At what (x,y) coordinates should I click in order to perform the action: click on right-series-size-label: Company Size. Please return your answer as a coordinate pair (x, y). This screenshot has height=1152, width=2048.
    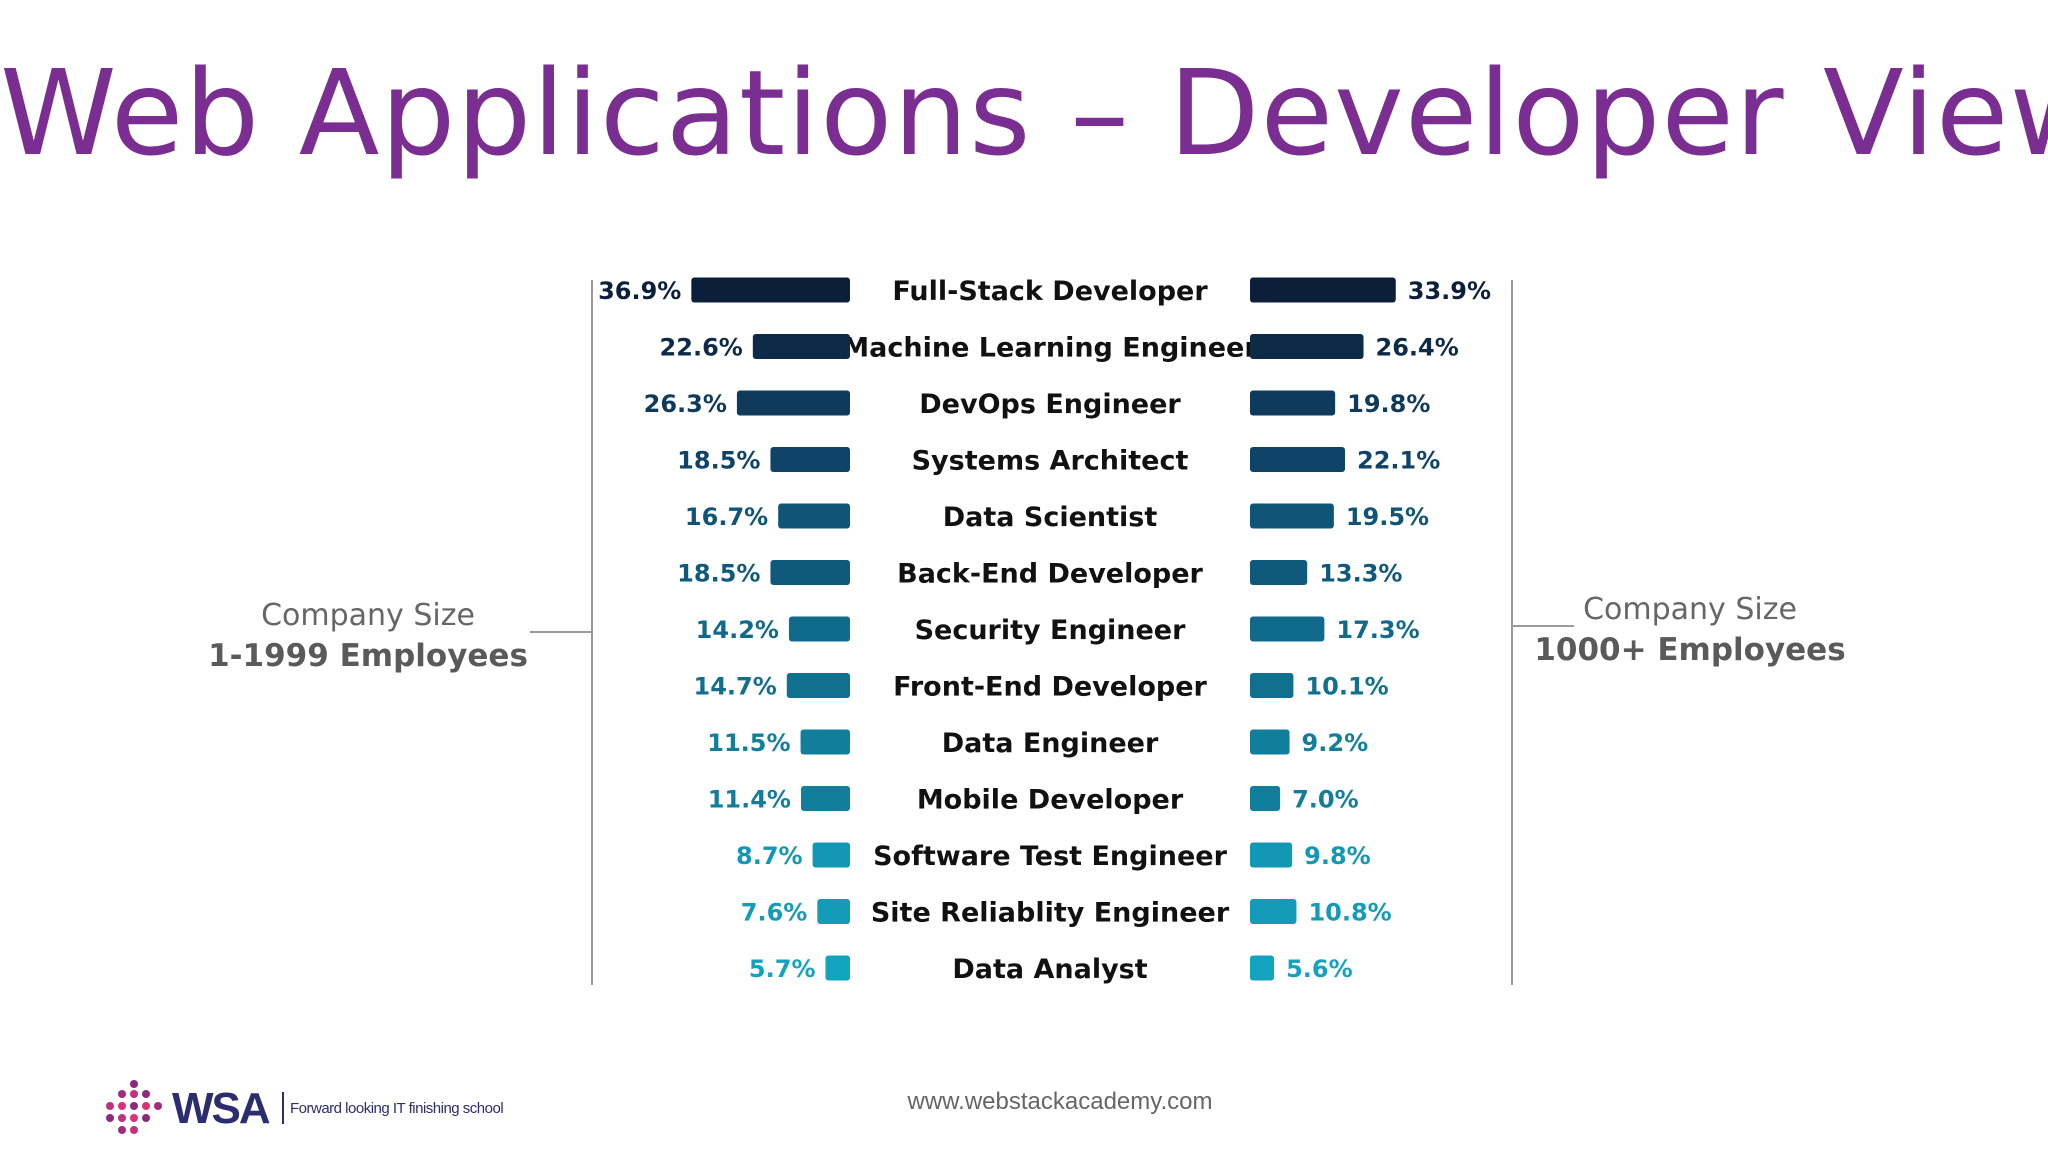
    Looking at the image, I should click on (1690, 609).